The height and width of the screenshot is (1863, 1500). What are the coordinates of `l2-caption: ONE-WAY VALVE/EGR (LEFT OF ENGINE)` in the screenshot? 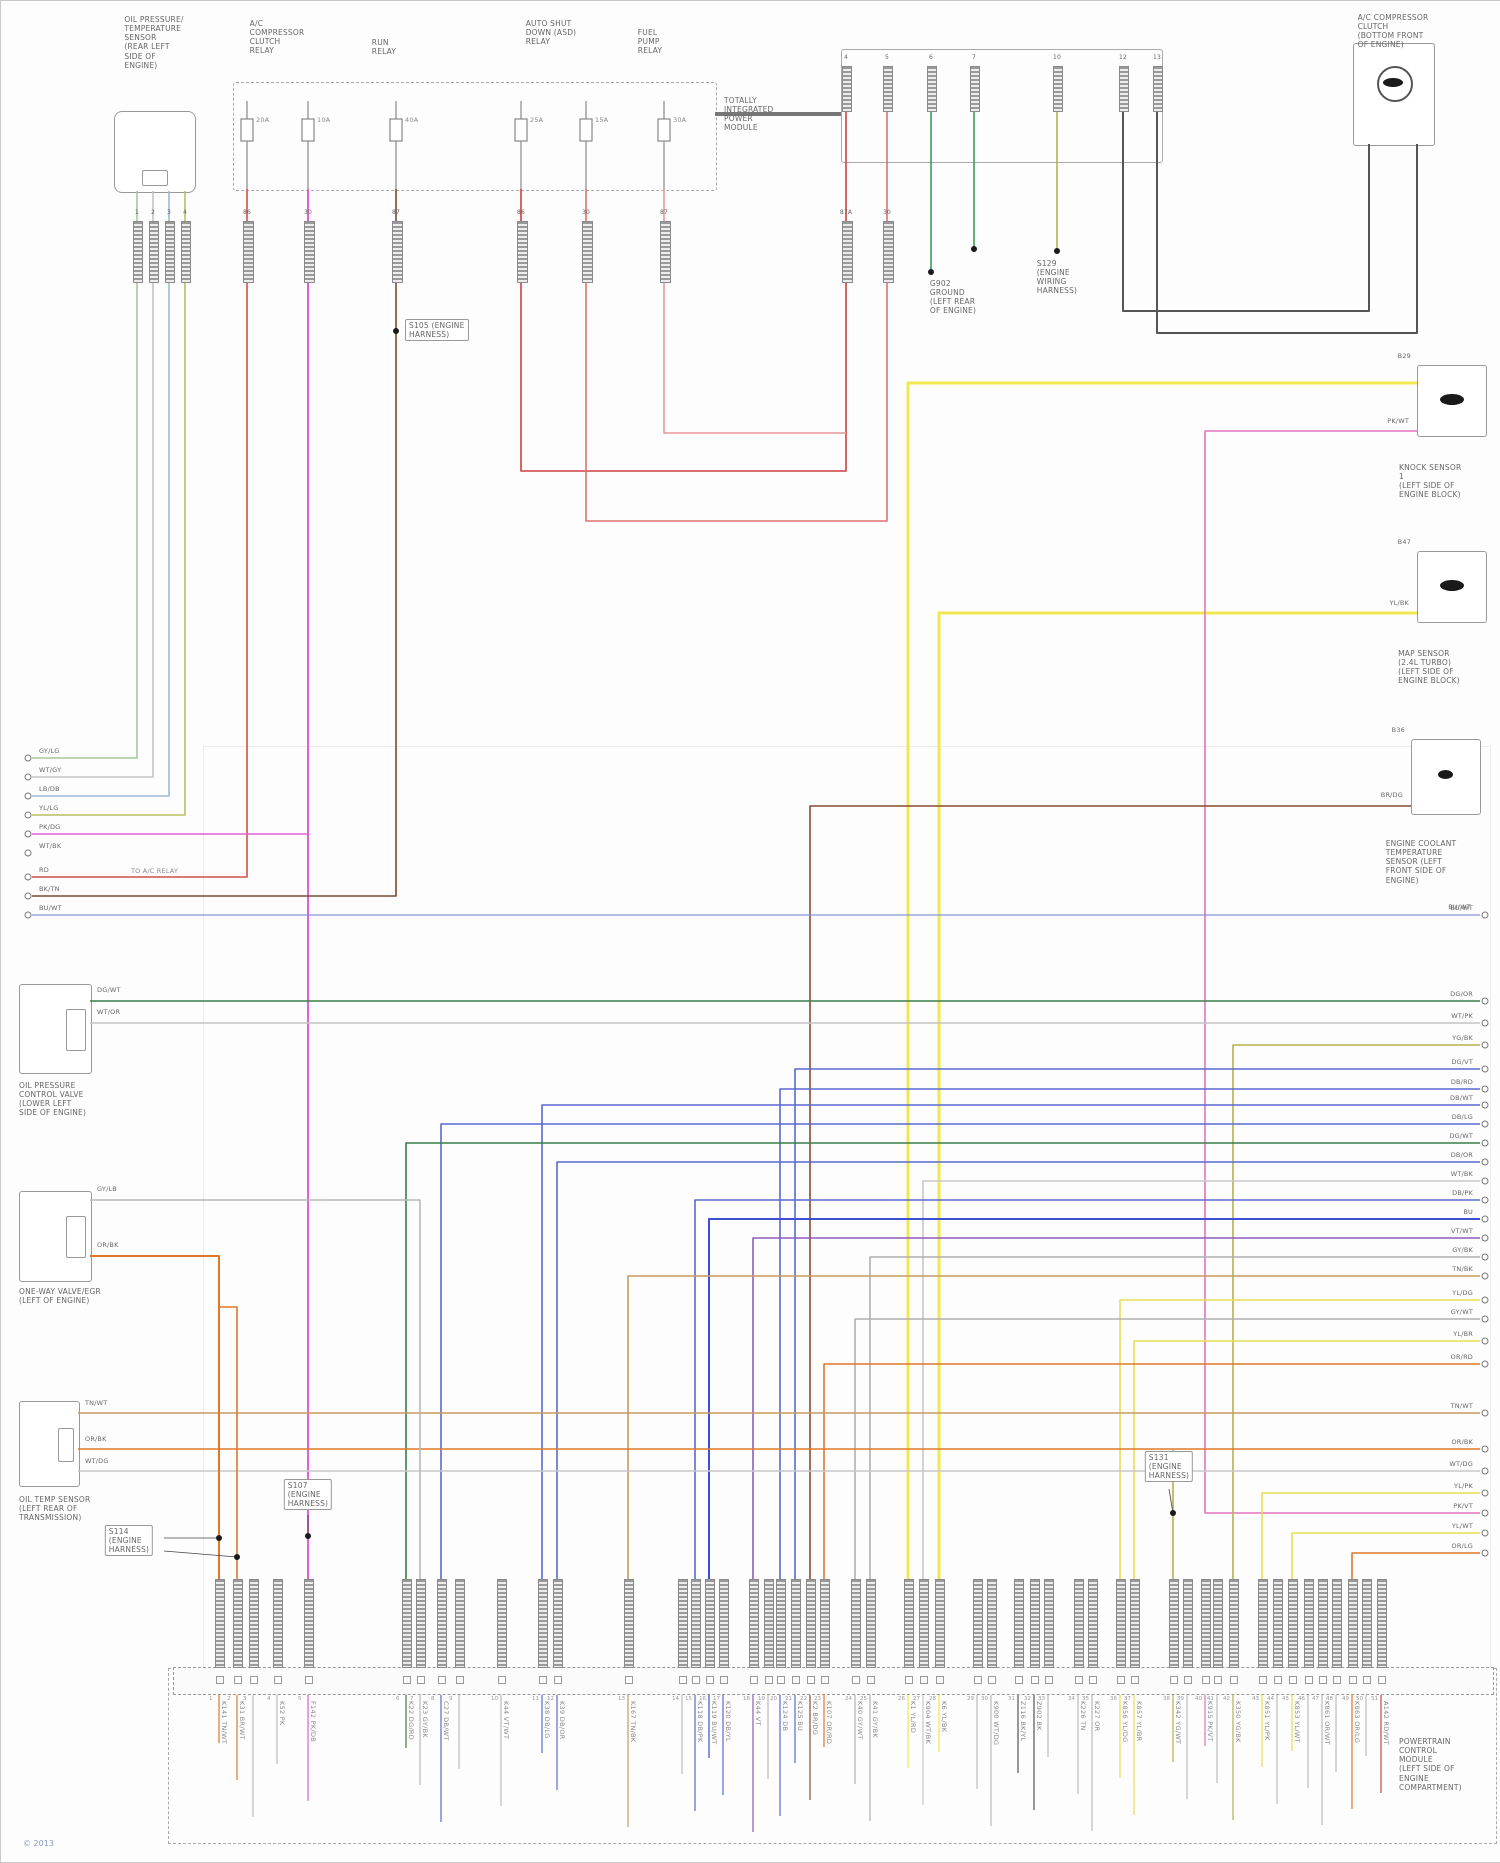 It's located at (60, 1296).